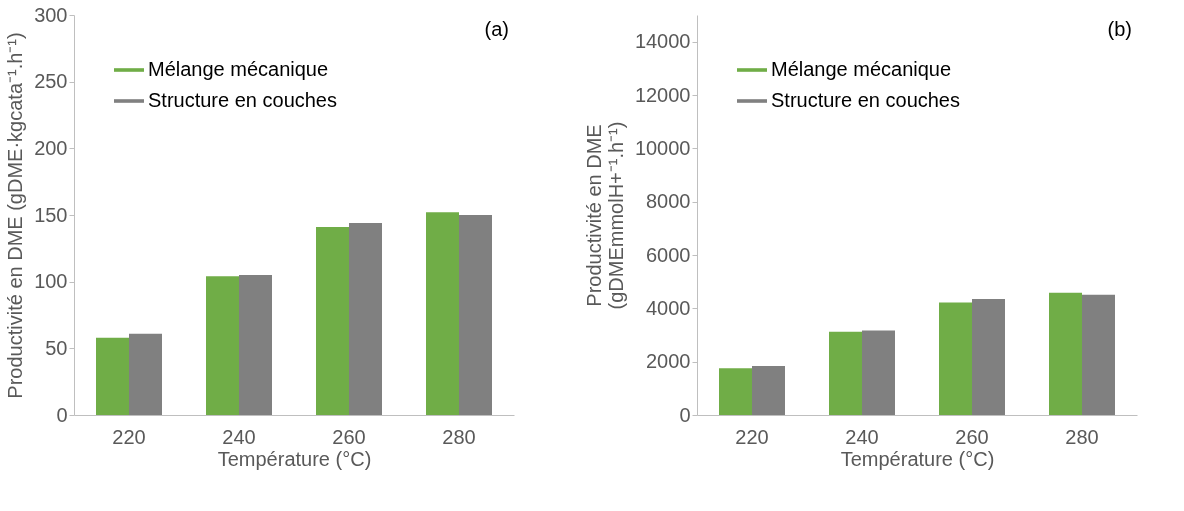 The width and height of the screenshot is (1184, 511). I want to click on y-tick-label: 2000, so click(668, 361).